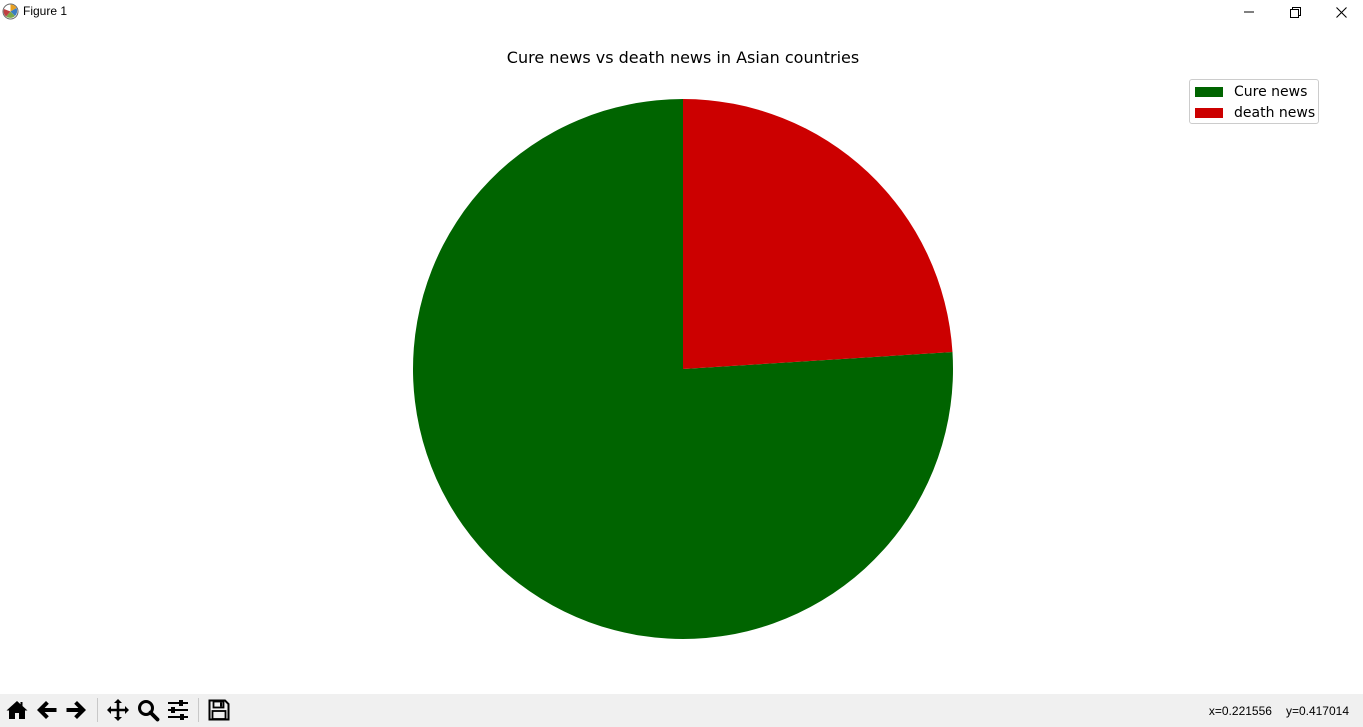 This screenshot has height=727, width=1363. What do you see at coordinates (1209, 92) in the screenshot?
I see `legend-swatch-cure` at bounding box center [1209, 92].